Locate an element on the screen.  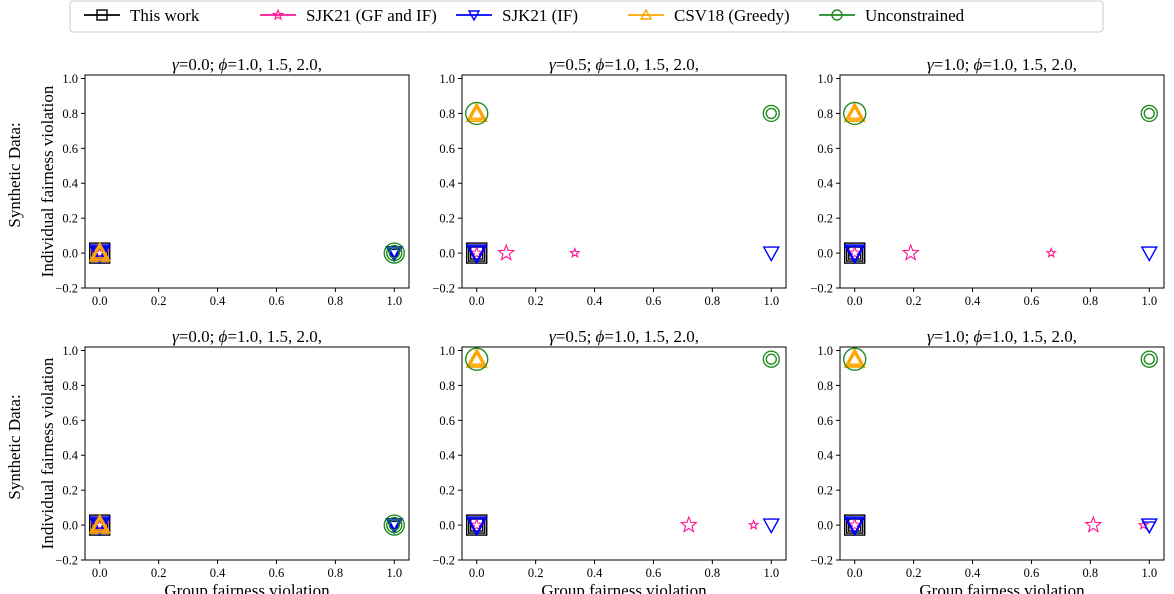
y-tick-label: 1.0 is located at coordinates (70, 351).